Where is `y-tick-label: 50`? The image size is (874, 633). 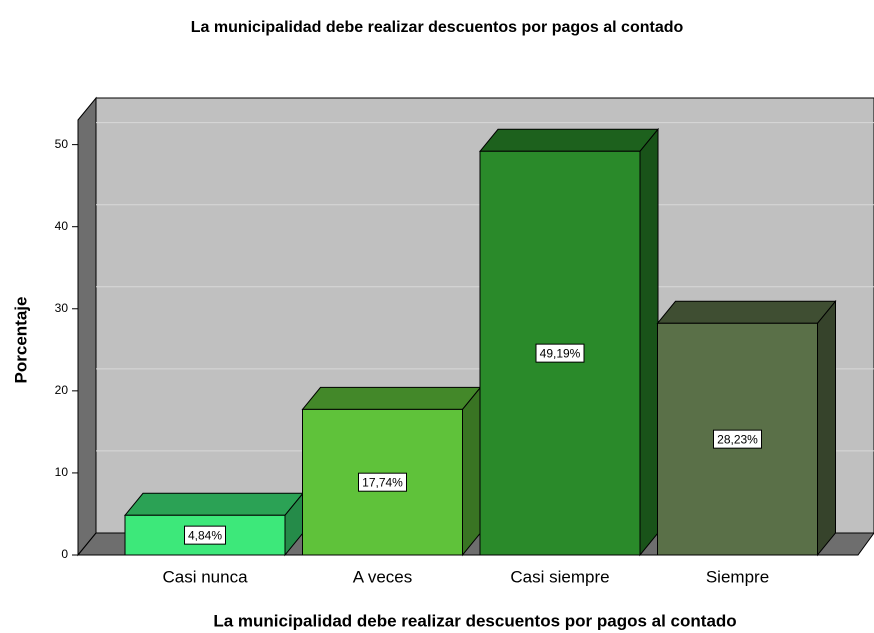 y-tick-label: 50 is located at coordinates (62, 144).